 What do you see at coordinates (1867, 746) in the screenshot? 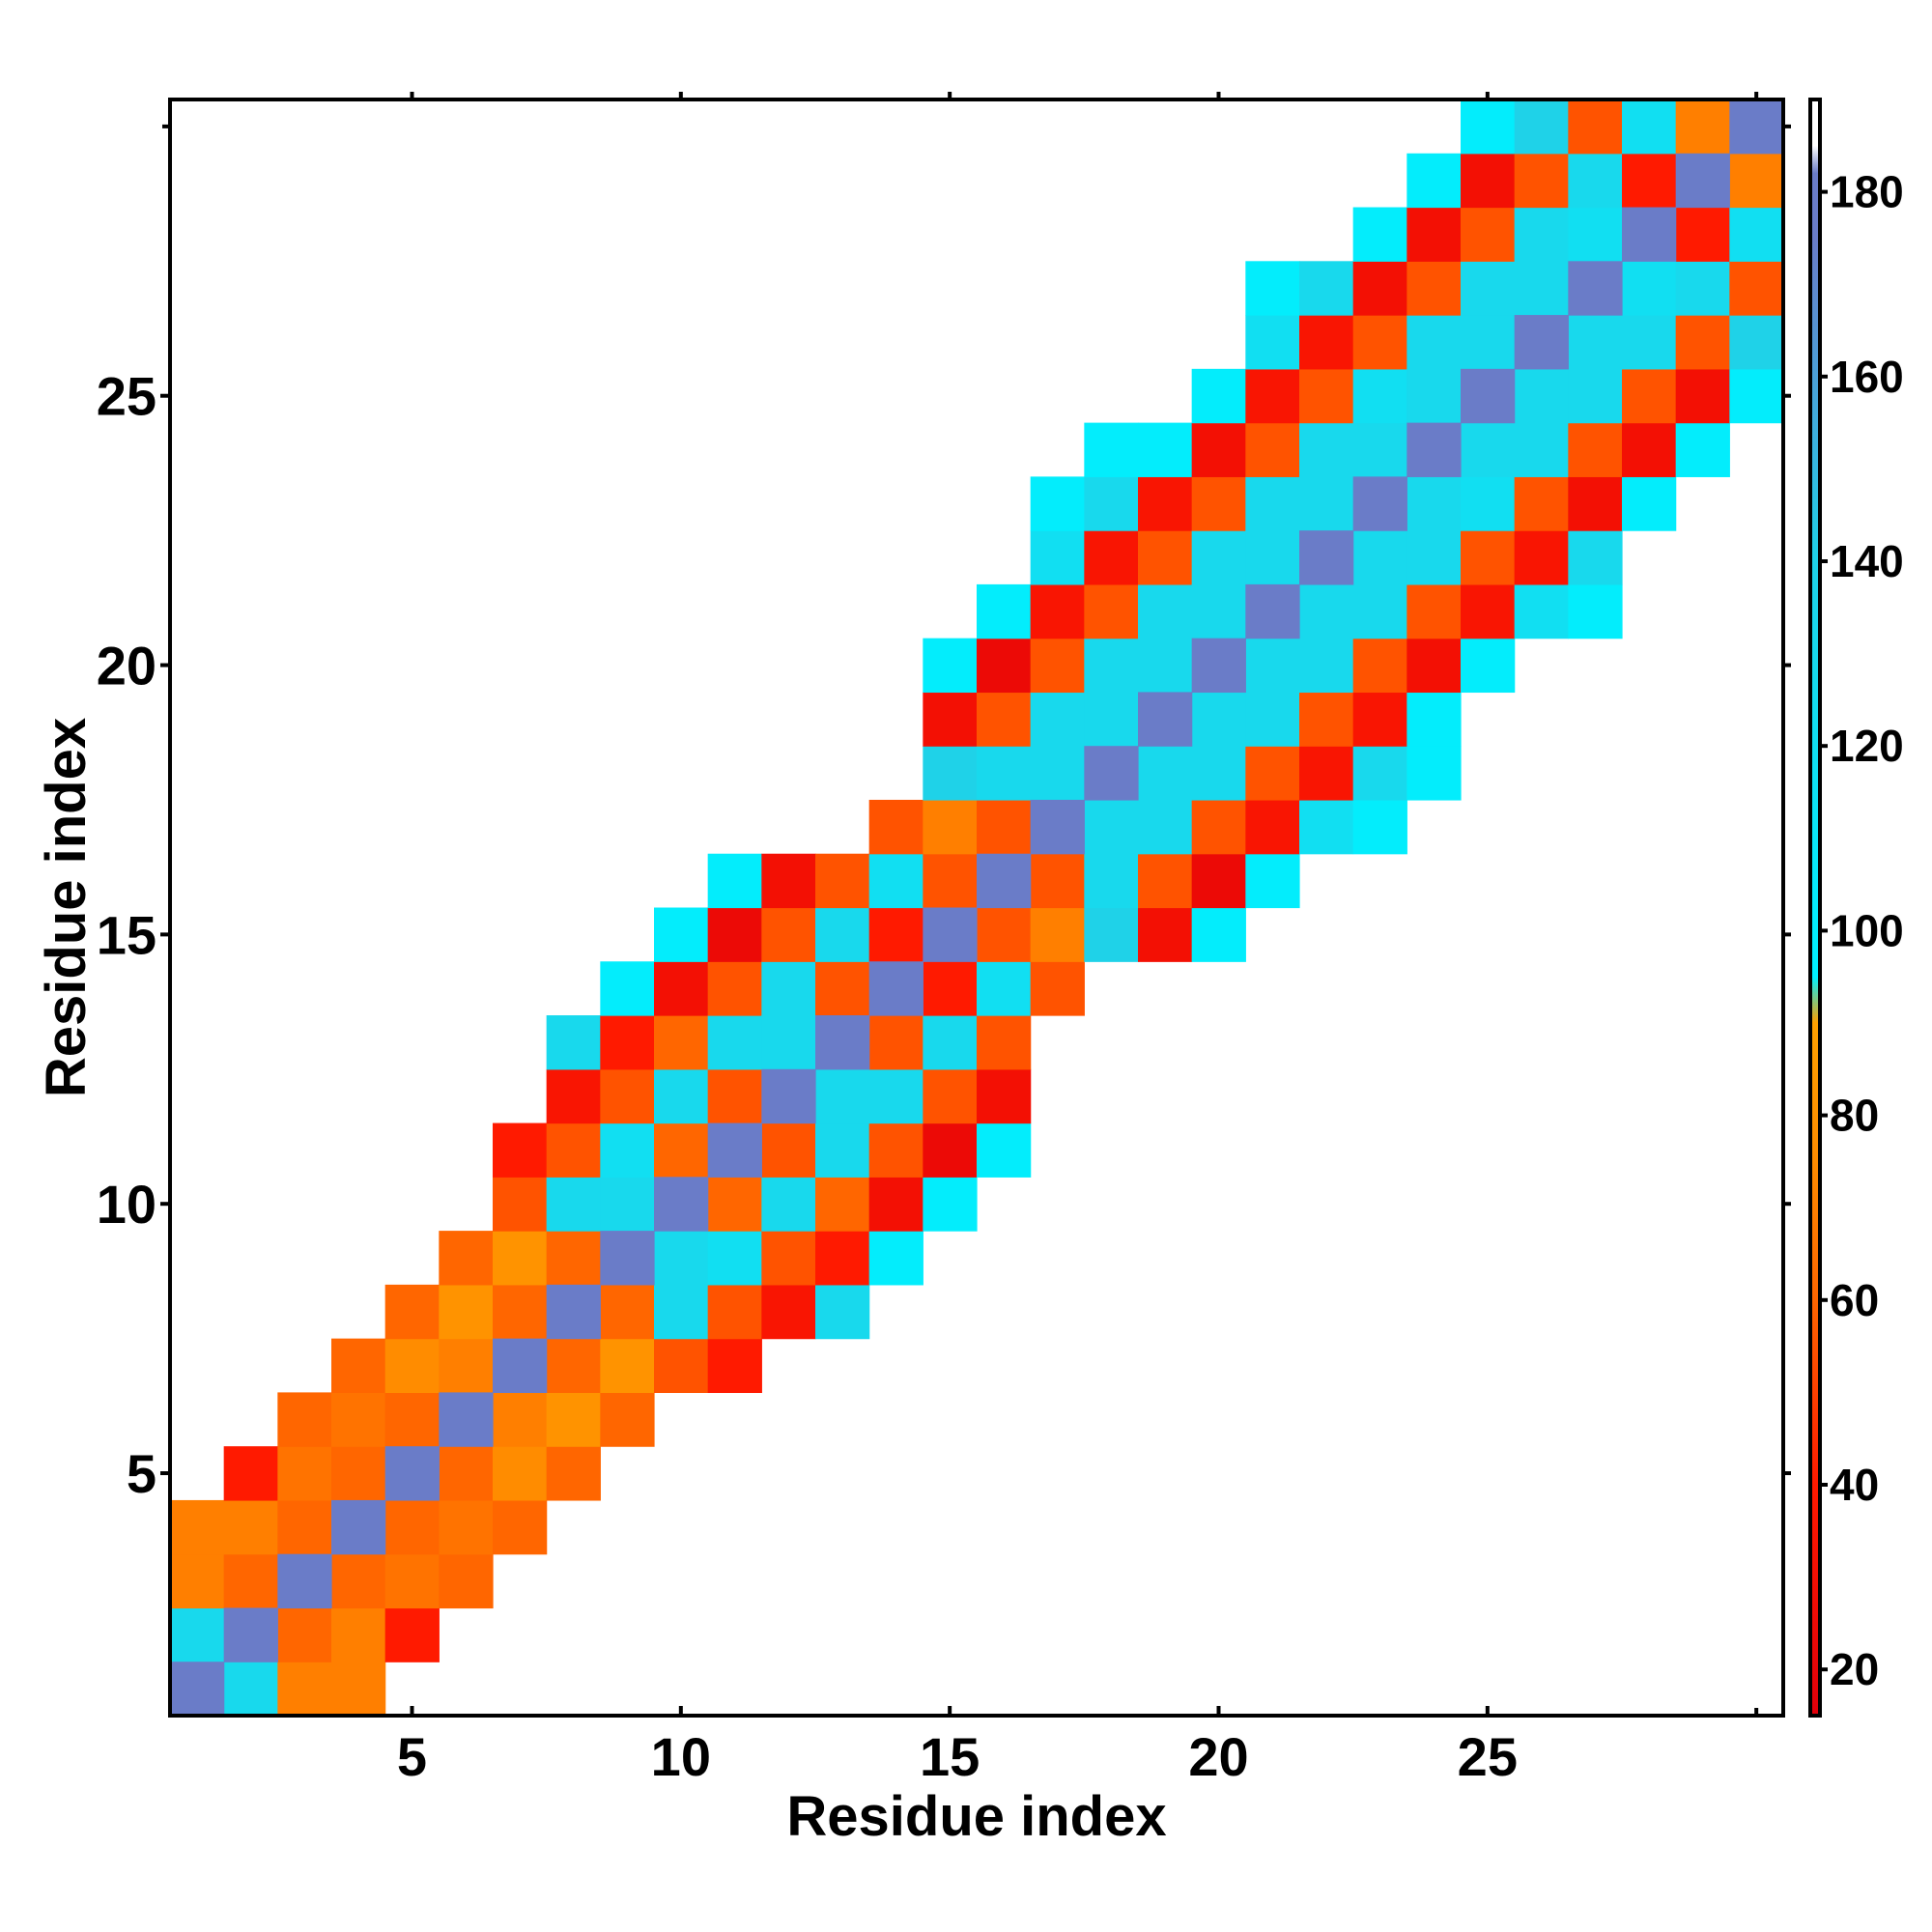
I see `colorbar-tick-label: 120` at bounding box center [1867, 746].